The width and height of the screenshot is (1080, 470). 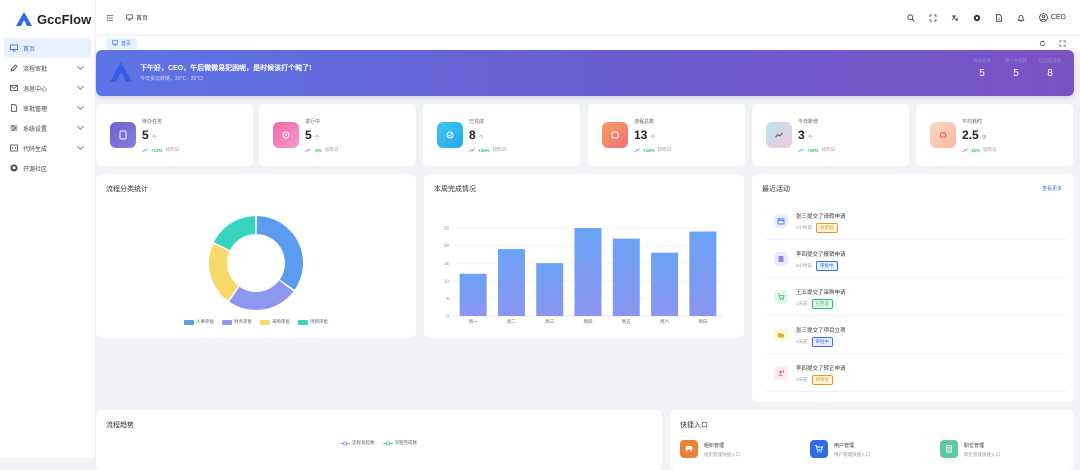 I want to click on stat-trend: -8% 较昨日, so click(x=322, y=150).